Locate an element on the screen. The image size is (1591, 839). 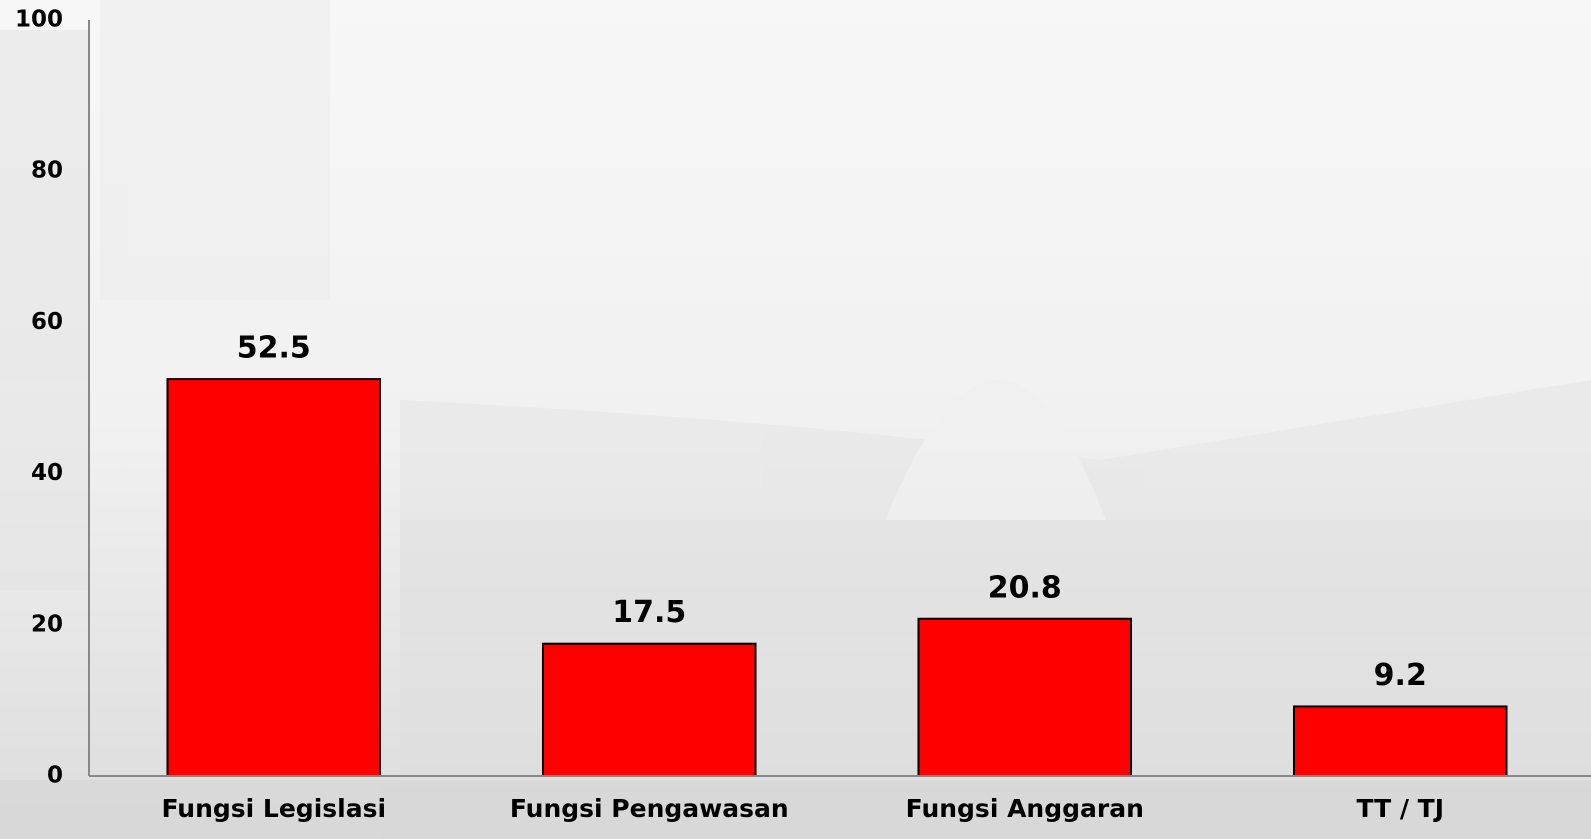
x-tick-label: TT / TJ is located at coordinates (1400, 808).